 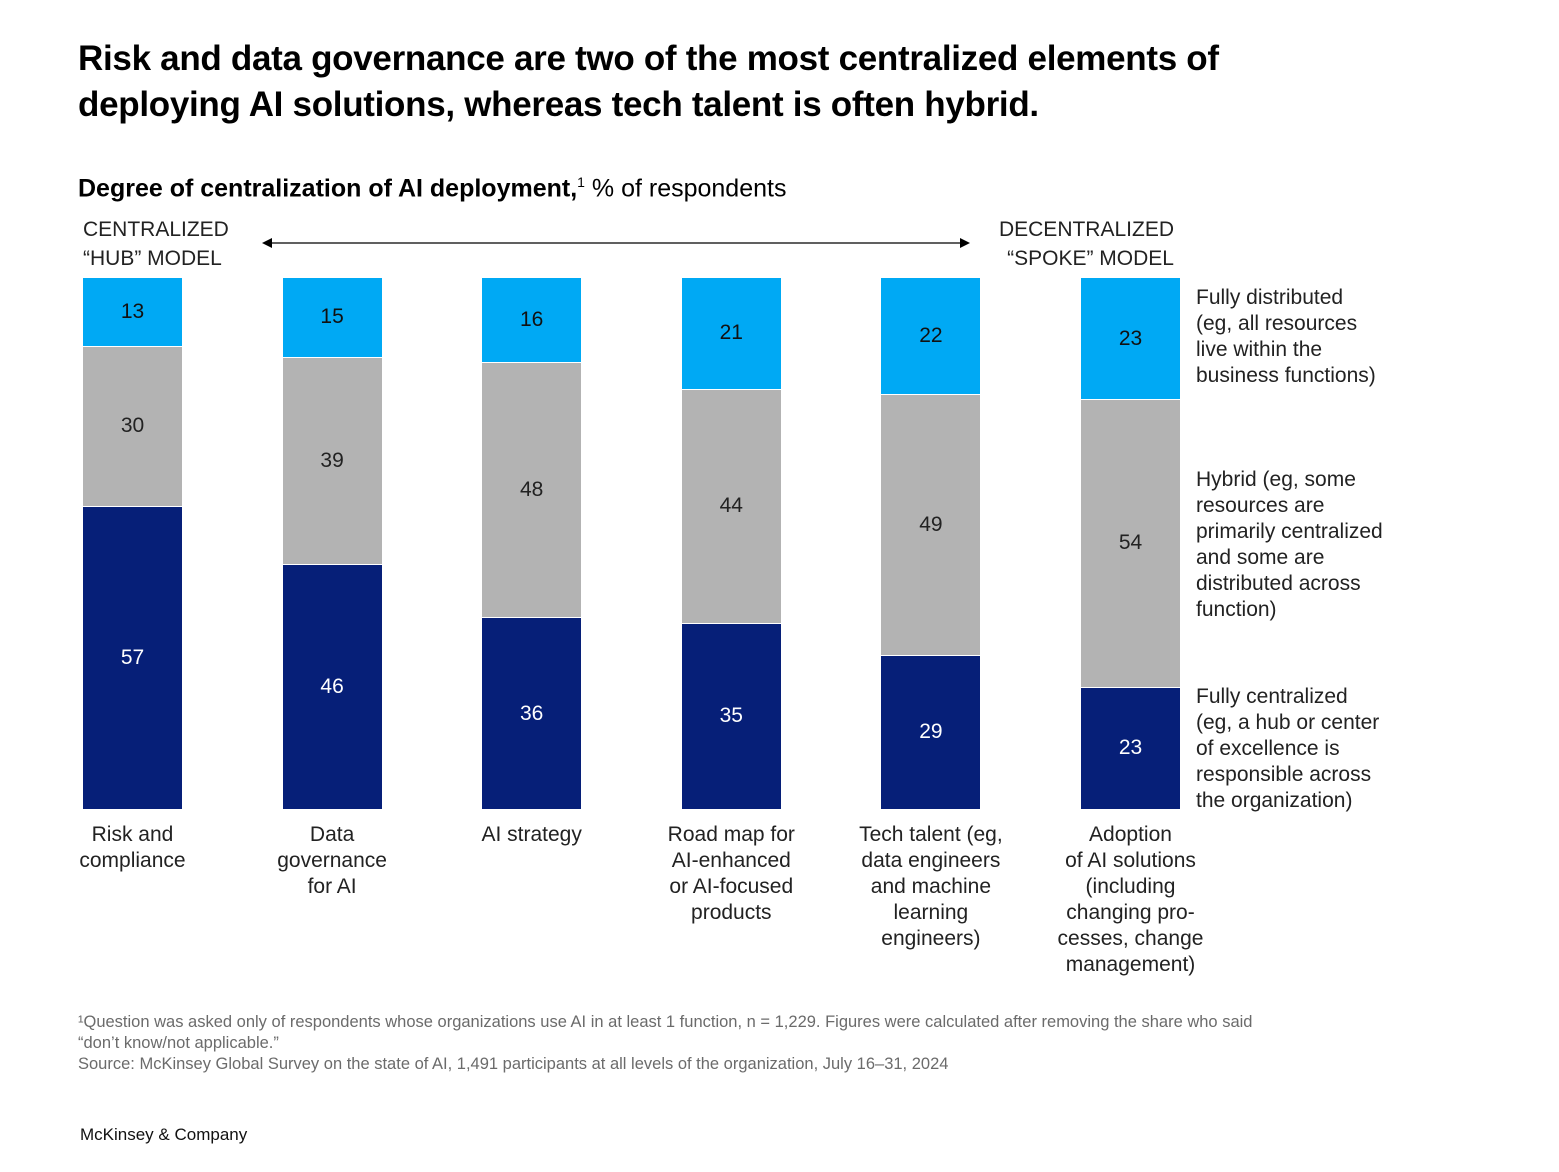 I want to click on category-label: Risk and compliance, so click(x=132, y=847).